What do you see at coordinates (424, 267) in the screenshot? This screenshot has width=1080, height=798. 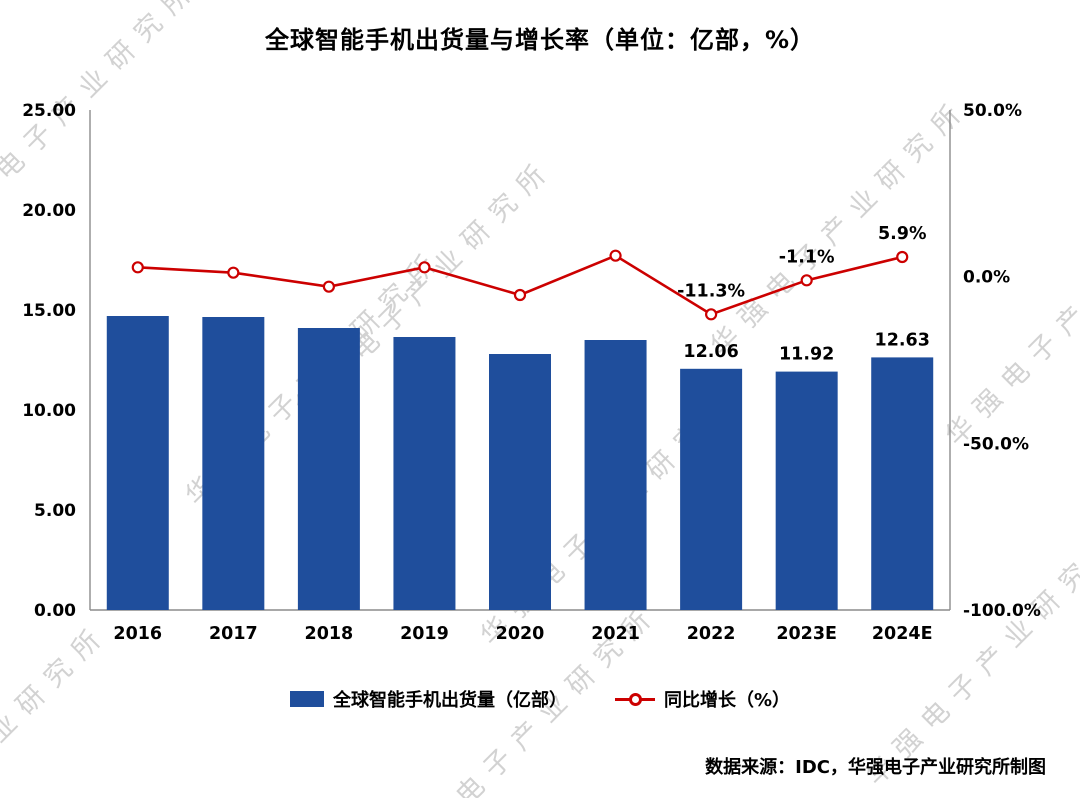 I see `growth-marker-2019` at bounding box center [424, 267].